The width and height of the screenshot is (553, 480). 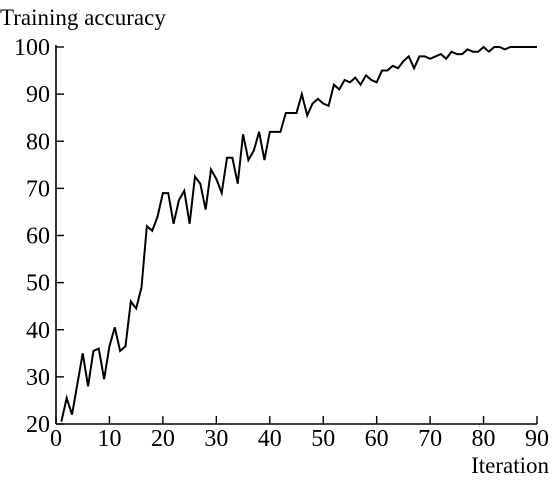 What do you see at coordinates (377, 439) in the screenshot?
I see `x-tick-label: 60` at bounding box center [377, 439].